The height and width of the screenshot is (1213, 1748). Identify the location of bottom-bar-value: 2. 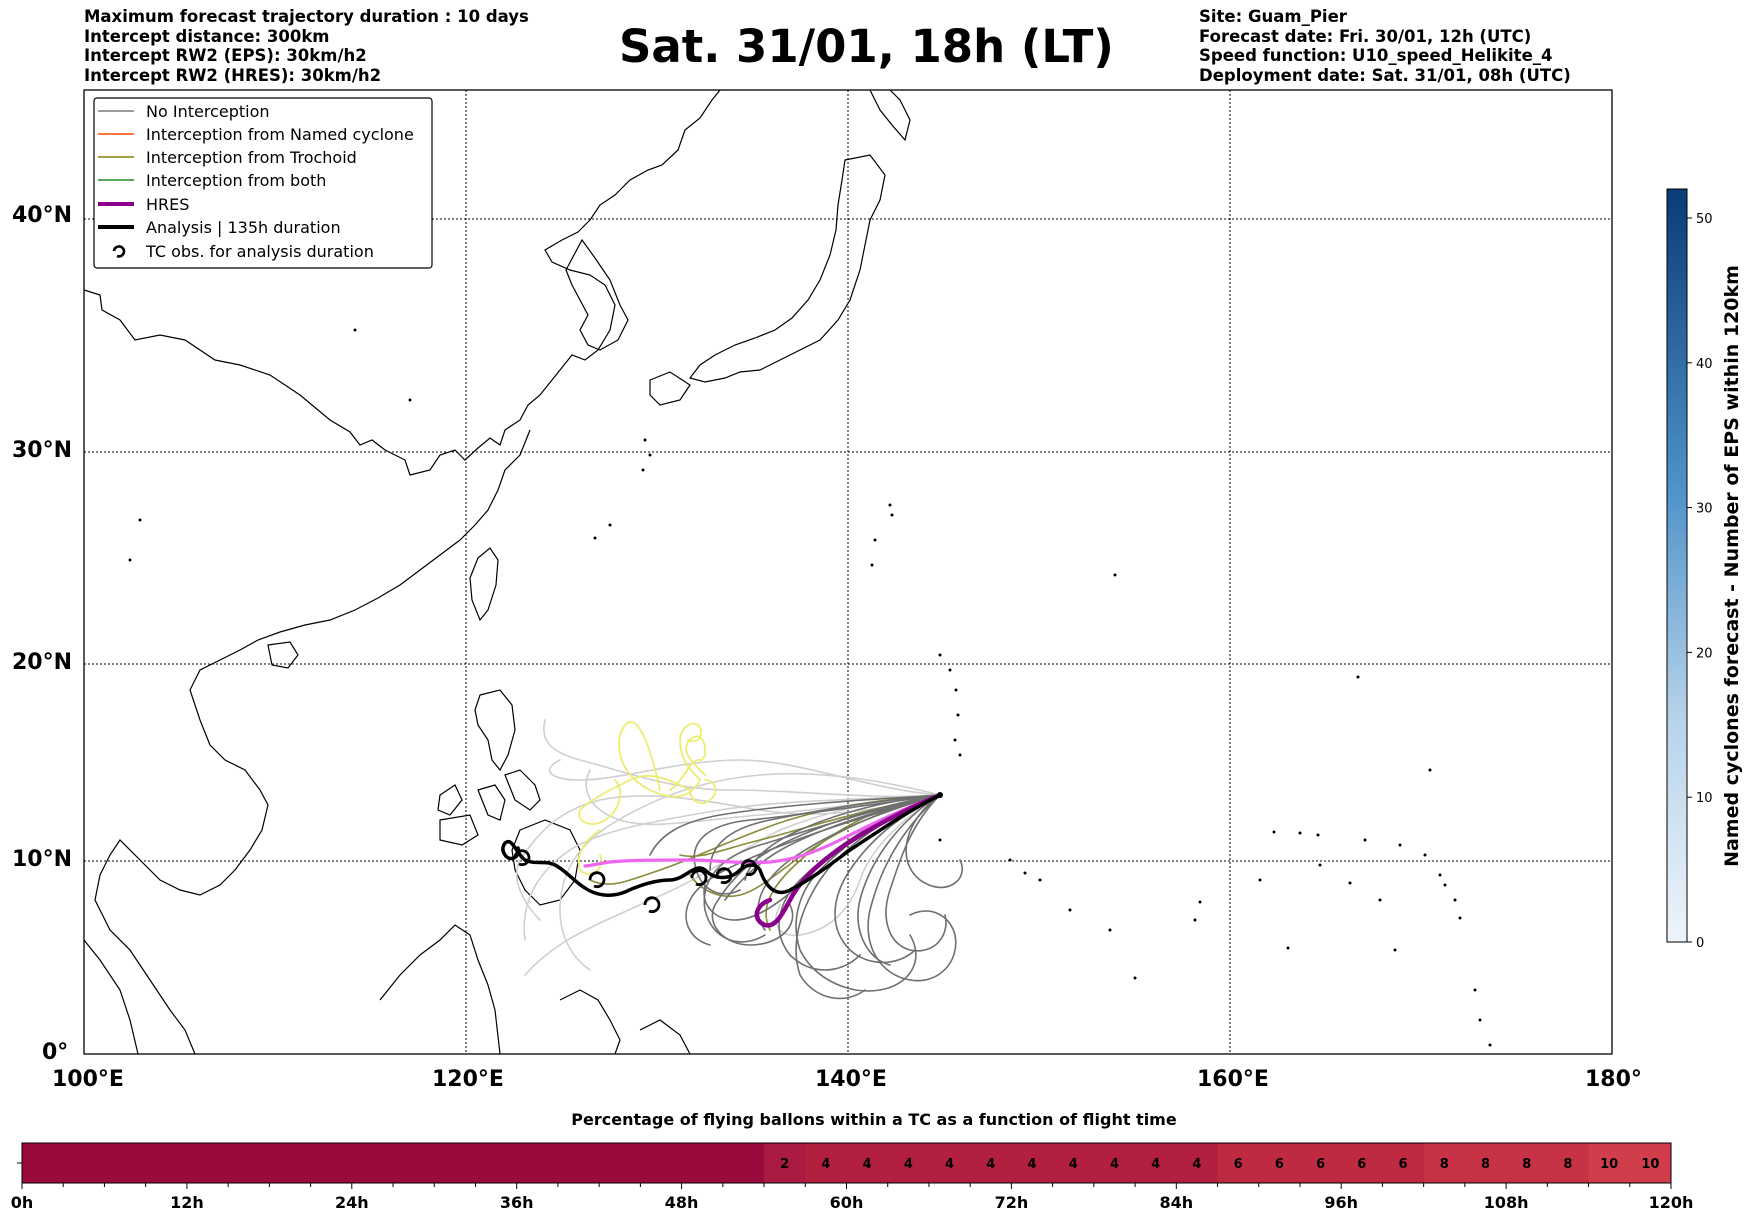
(784, 1164).